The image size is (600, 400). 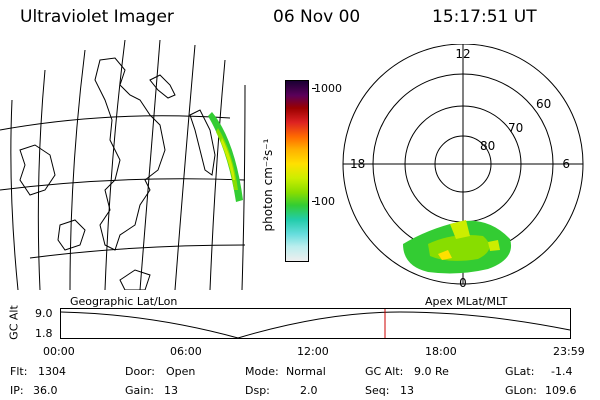 What do you see at coordinates (431, 371) in the screenshot?
I see `gcalt-value: 9.0 Re` at bounding box center [431, 371].